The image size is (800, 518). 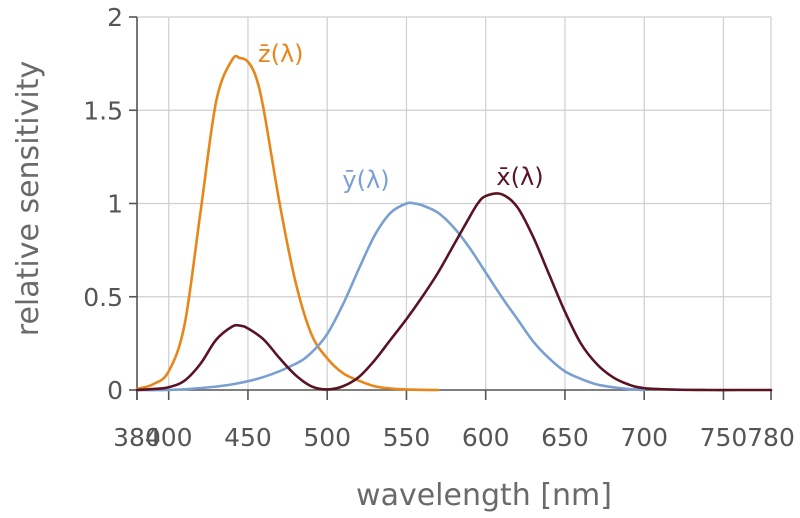 What do you see at coordinates (771, 437) in the screenshot?
I see `x-tick-label: 780` at bounding box center [771, 437].